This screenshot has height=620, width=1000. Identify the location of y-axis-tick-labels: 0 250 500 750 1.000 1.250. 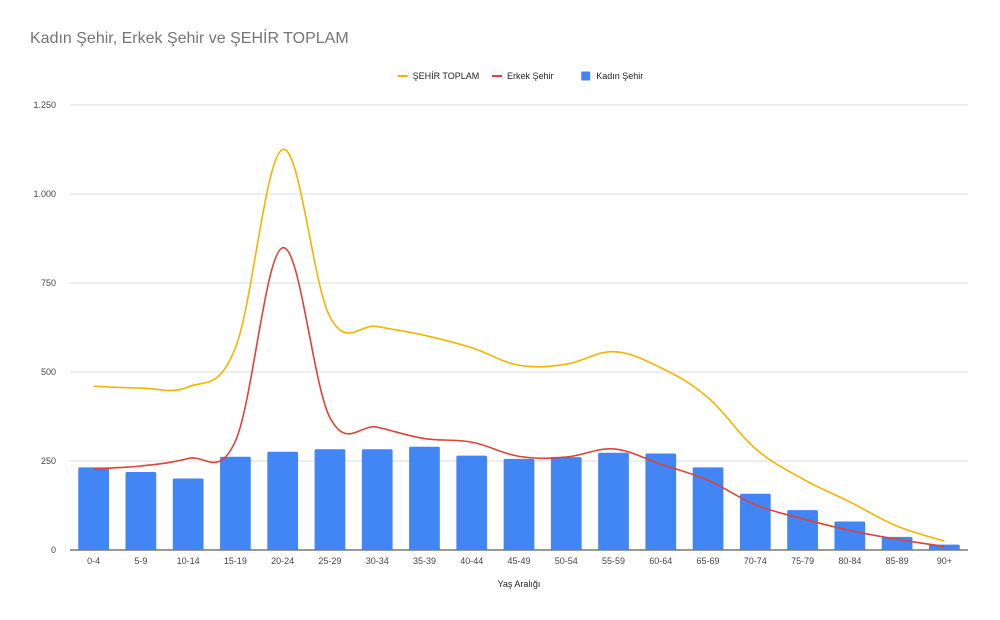
(44, 327).